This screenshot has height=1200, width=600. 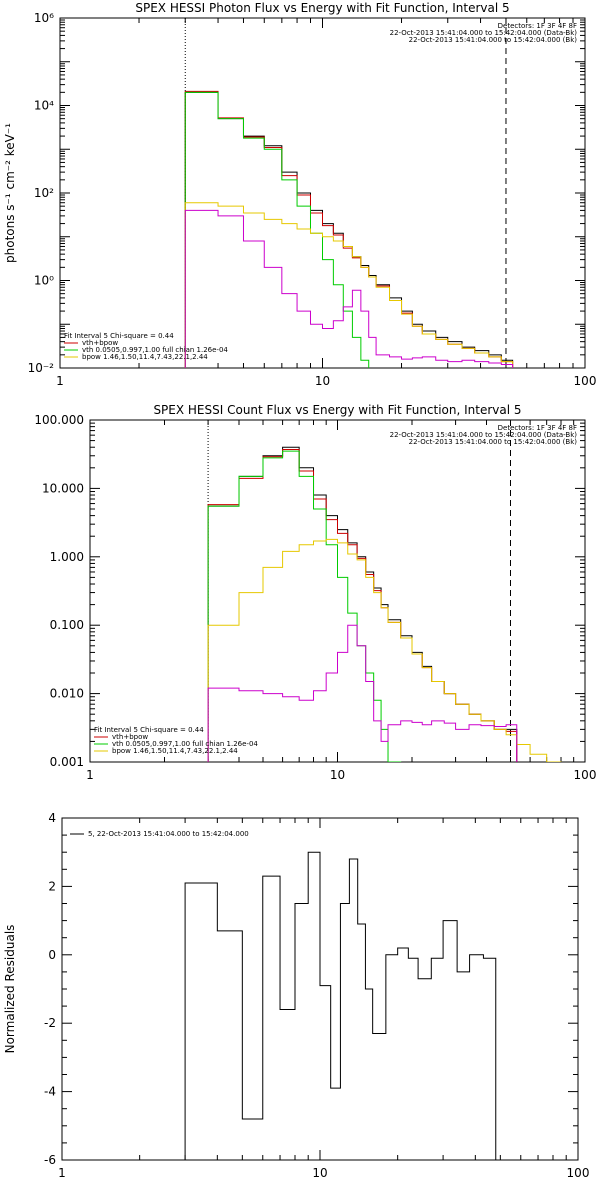 What do you see at coordinates (59, 420) in the screenshot?
I see `y-tick-label: 100.000` at bounding box center [59, 420].